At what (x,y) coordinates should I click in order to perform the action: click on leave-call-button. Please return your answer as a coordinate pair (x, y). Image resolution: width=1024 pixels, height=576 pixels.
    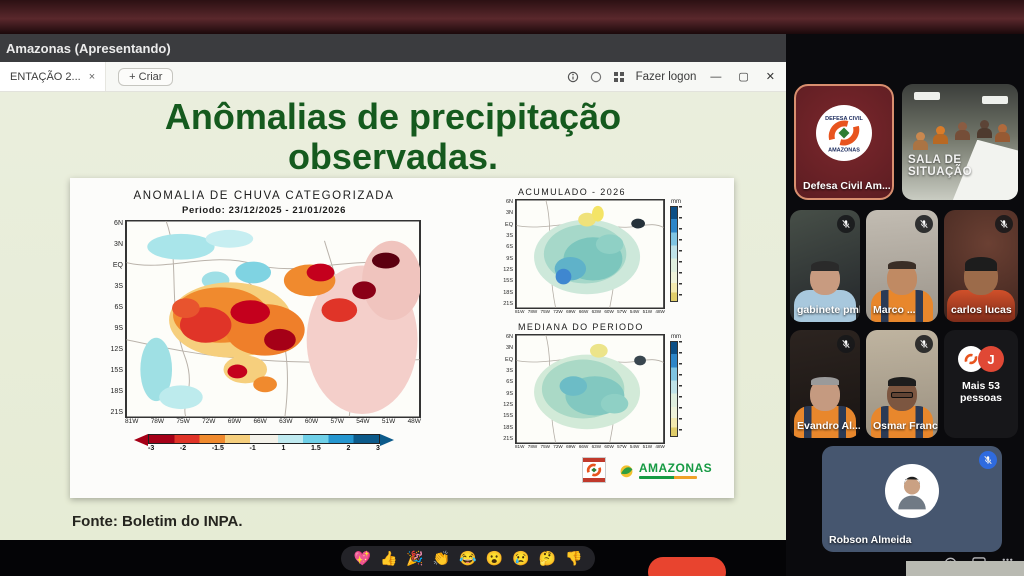
    Looking at the image, I should click on (687, 566).